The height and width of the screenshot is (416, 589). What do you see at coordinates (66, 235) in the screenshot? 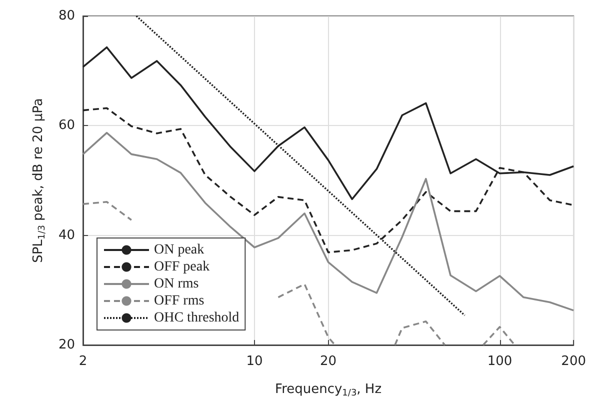
I see `y-tick-label: 40` at bounding box center [66, 235].